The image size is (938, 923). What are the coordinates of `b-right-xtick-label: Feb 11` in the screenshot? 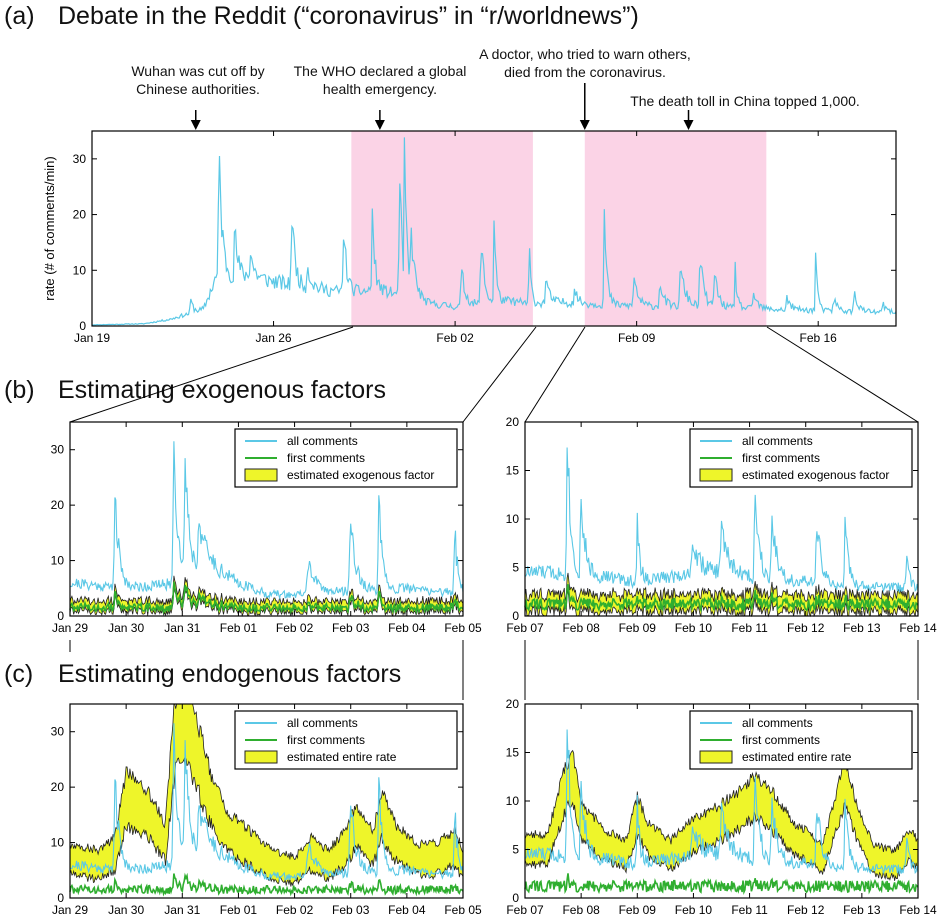 It's located at (749, 628).